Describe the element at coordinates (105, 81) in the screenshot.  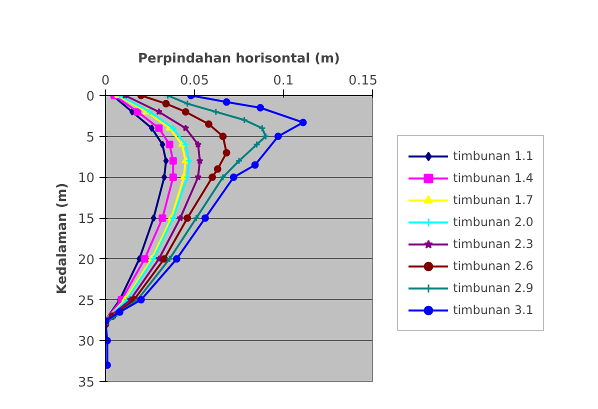
I see `x-tick-label: 0` at that location.